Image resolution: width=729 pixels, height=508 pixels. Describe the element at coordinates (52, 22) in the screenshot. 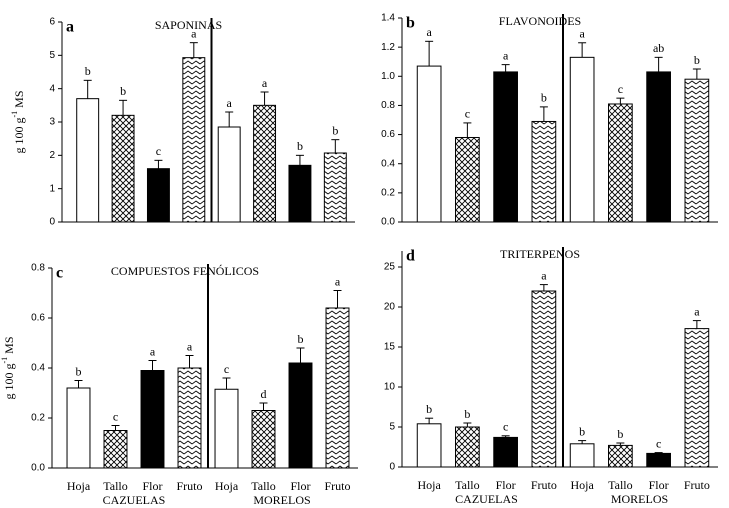

I see `y-tick-label: 6` at that location.